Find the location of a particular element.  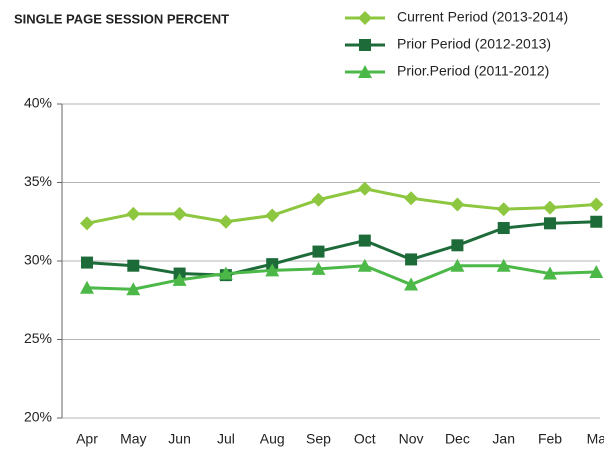

x-tick-label: May is located at coordinates (133, 439).